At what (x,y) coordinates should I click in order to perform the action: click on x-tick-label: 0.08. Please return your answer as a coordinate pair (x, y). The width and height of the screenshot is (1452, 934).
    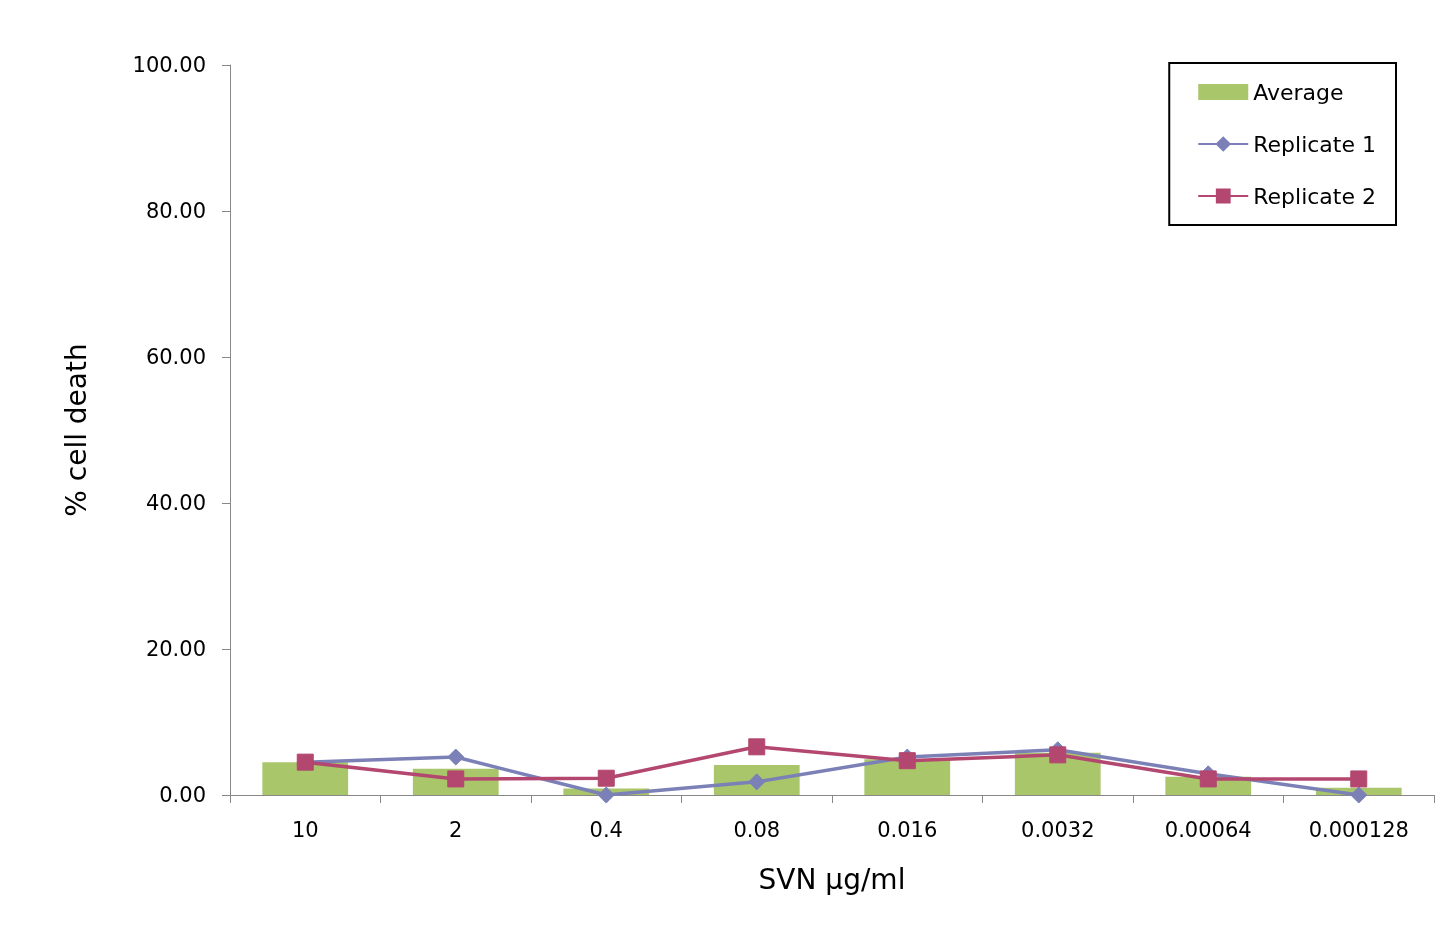
    Looking at the image, I should click on (757, 829).